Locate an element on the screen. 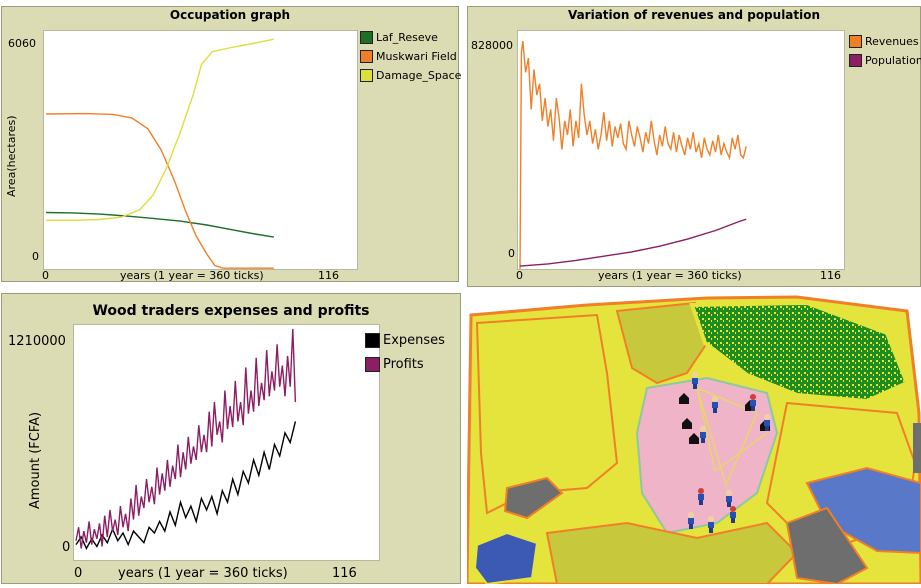 The height and width of the screenshot is (588, 921). series-line-population is located at coordinates (633, 242).